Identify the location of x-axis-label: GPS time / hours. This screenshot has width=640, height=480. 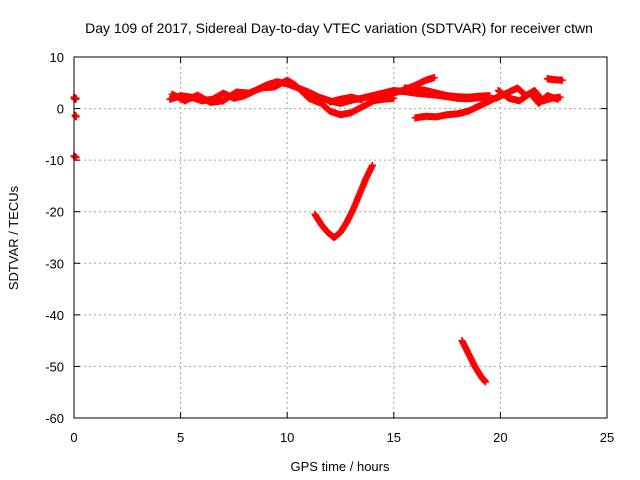
(340, 466).